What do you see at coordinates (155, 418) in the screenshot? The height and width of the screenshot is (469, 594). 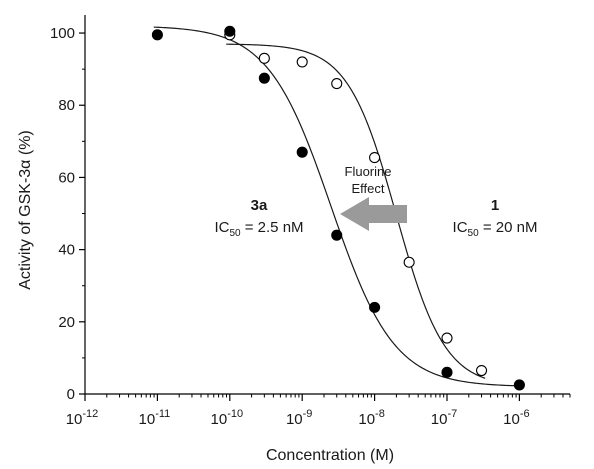 I see `x-tick-label: 10⁻¹¹` at bounding box center [155, 418].